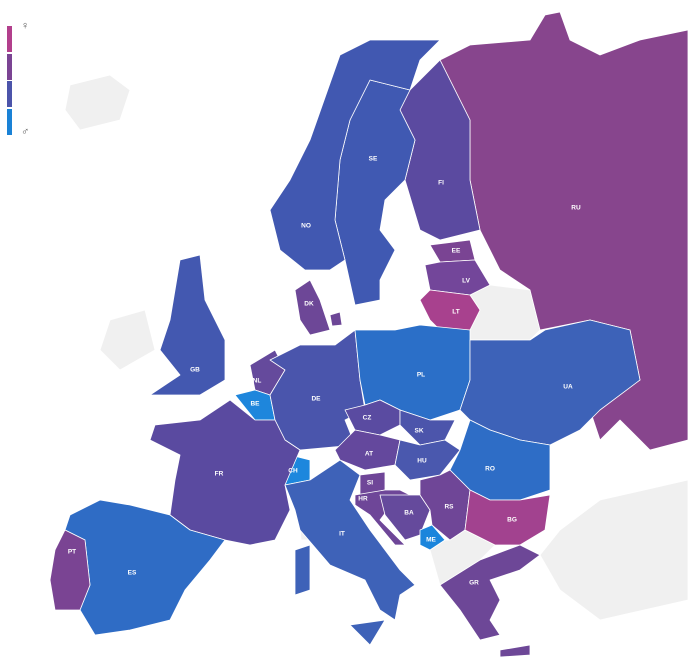 The height and width of the screenshot is (669, 688). I want to click on country-lv, so click(457, 277).